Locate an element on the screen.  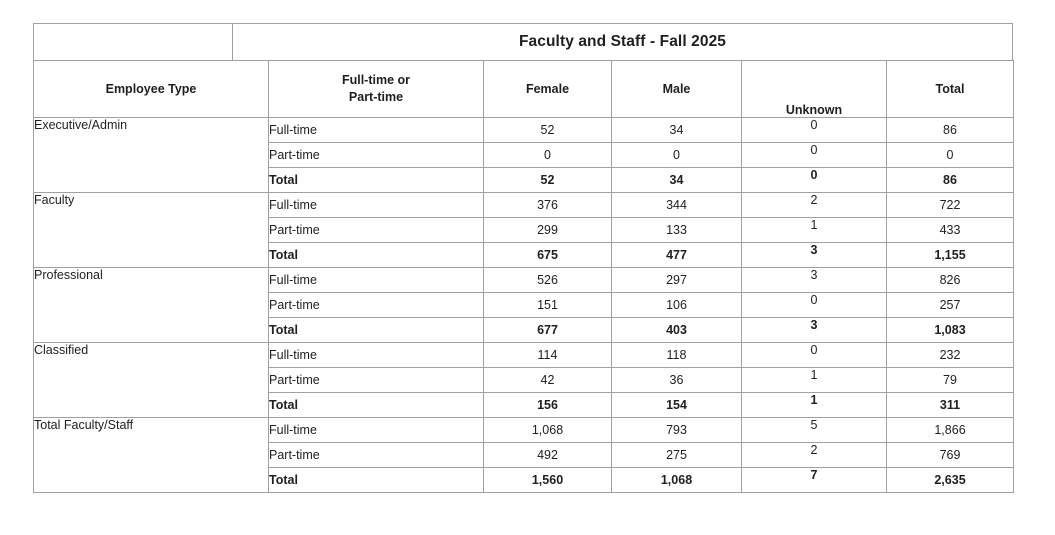
total-cell: 311 is located at coordinates (950, 405).